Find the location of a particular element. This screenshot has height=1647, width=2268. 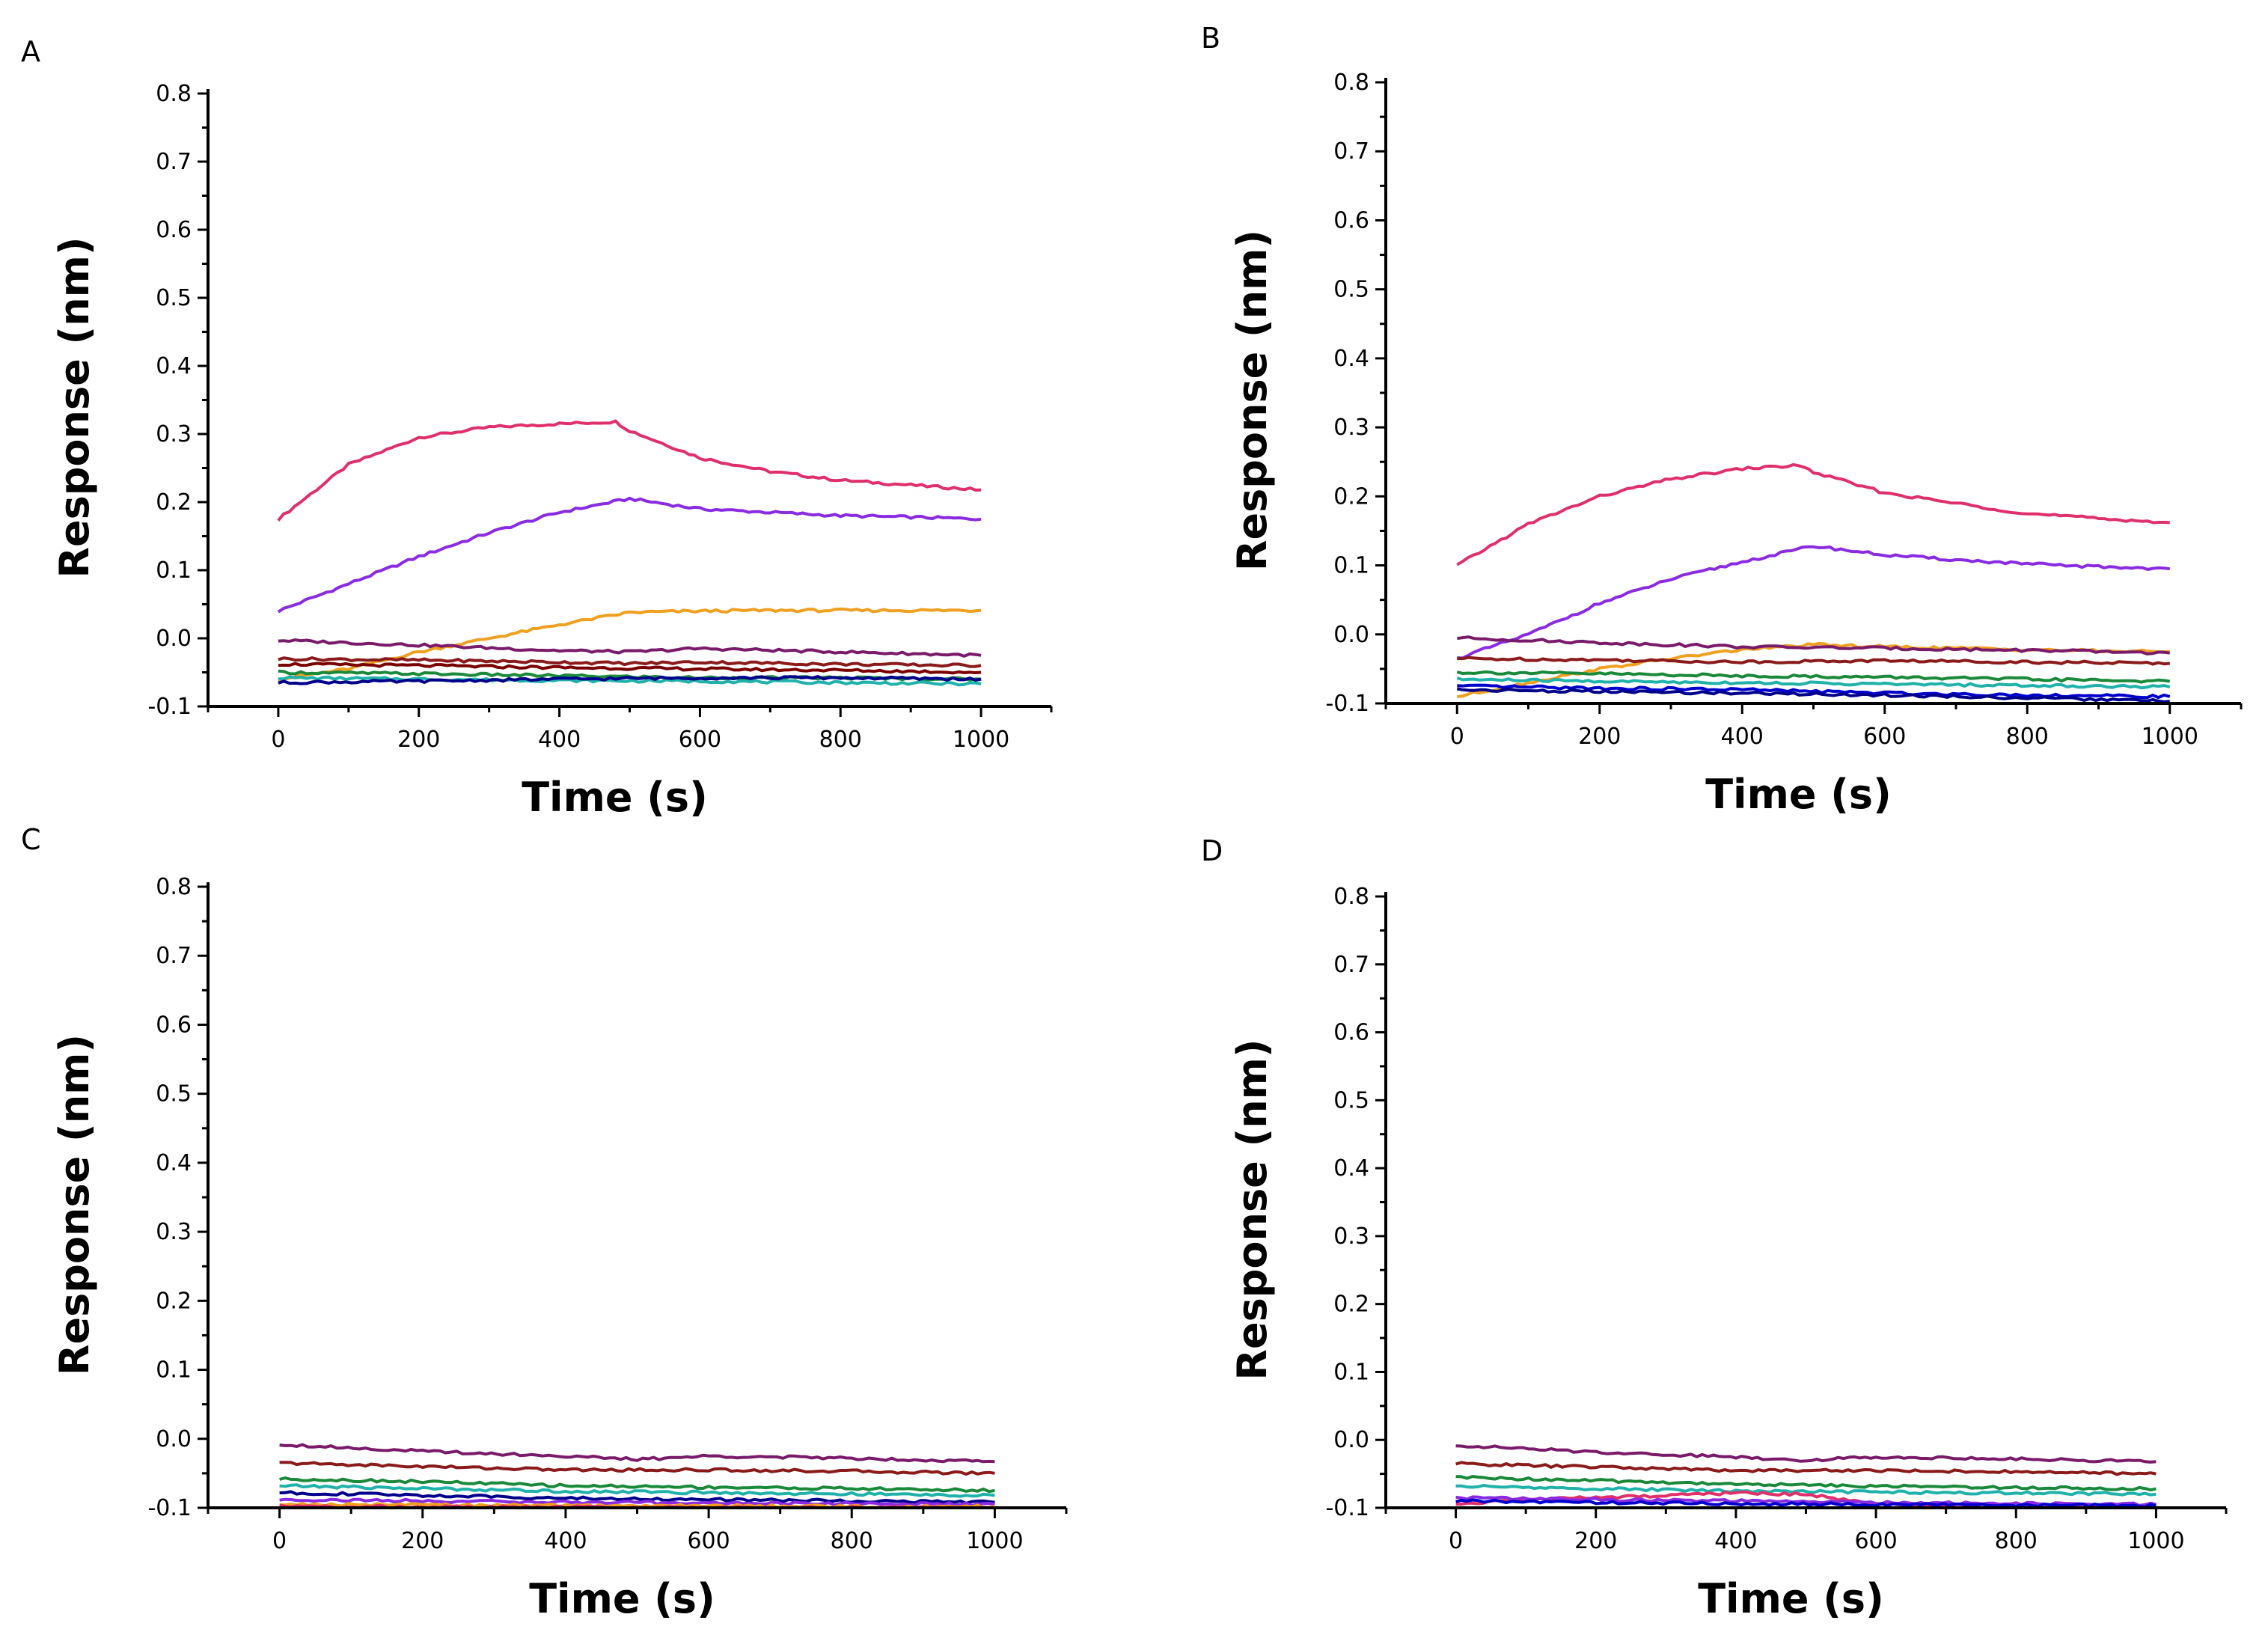

panel-letter: C is located at coordinates (31, 839).